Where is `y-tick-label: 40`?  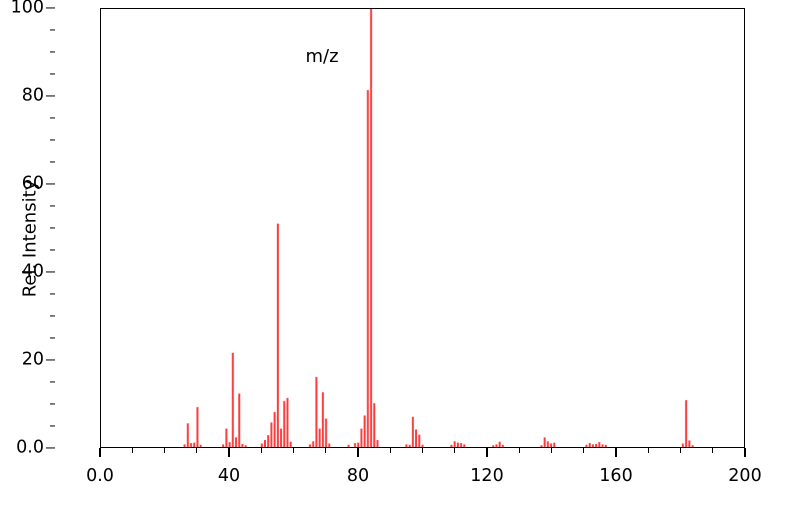 y-tick-label: 40 is located at coordinates (32, 271).